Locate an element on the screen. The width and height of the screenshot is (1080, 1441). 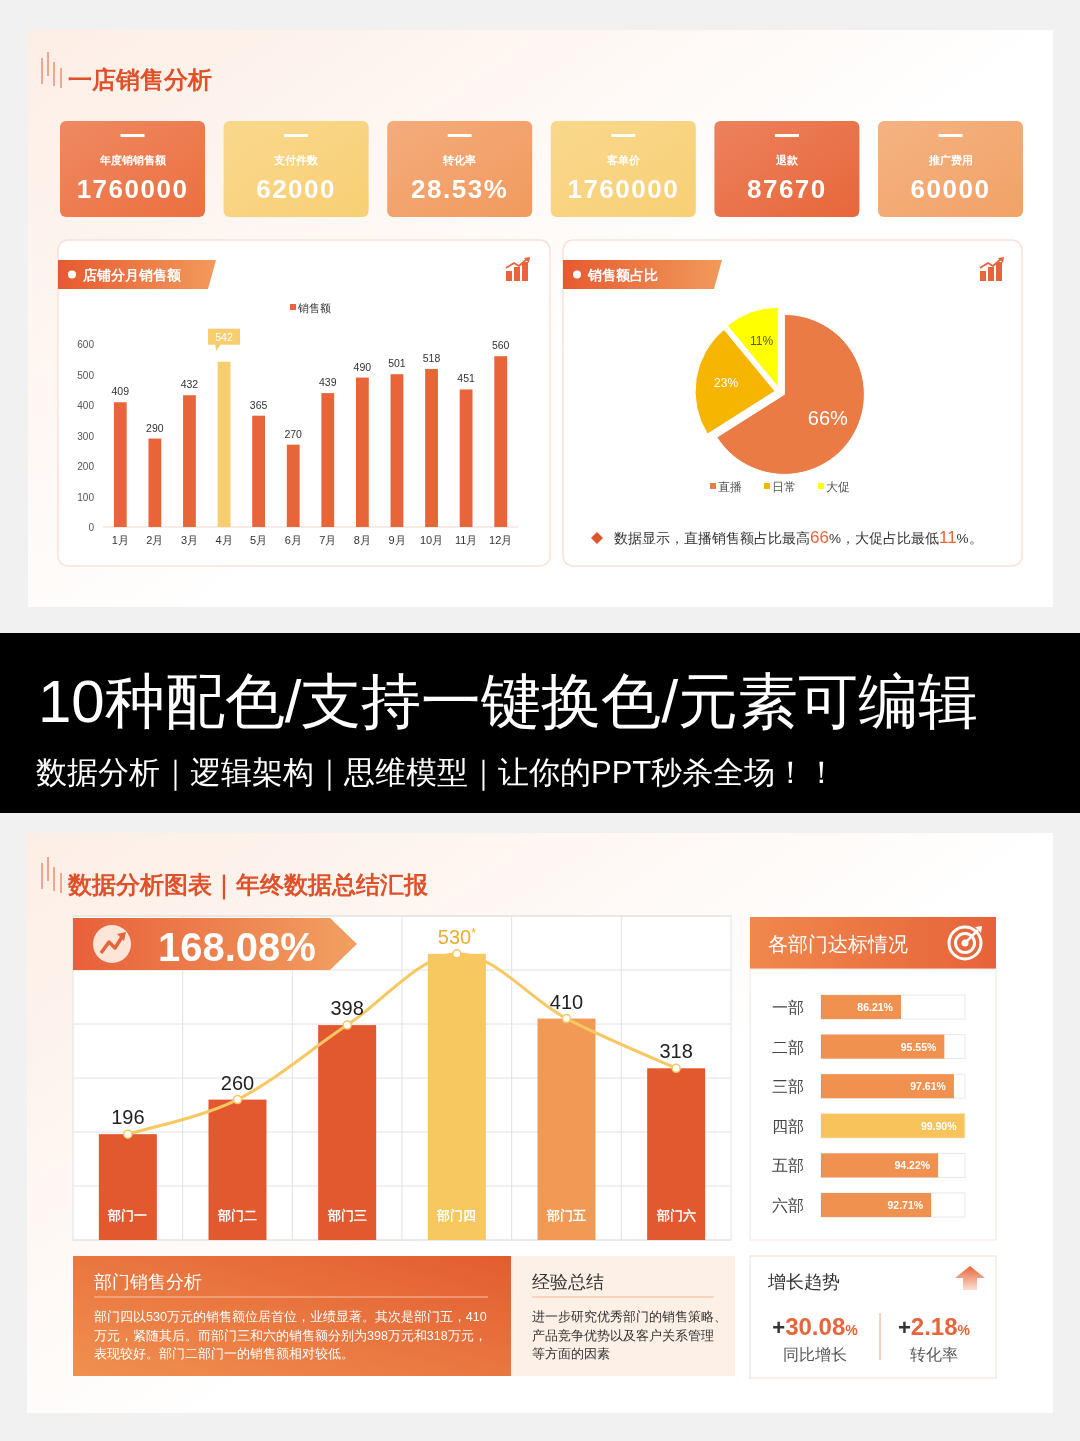
y-tick-label: 400 is located at coordinates (86, 405).